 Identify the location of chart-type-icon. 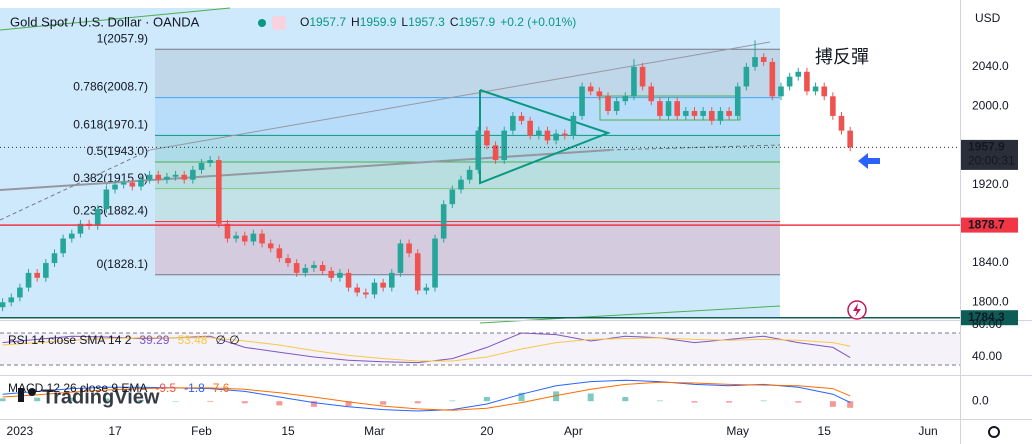
(279, 23).